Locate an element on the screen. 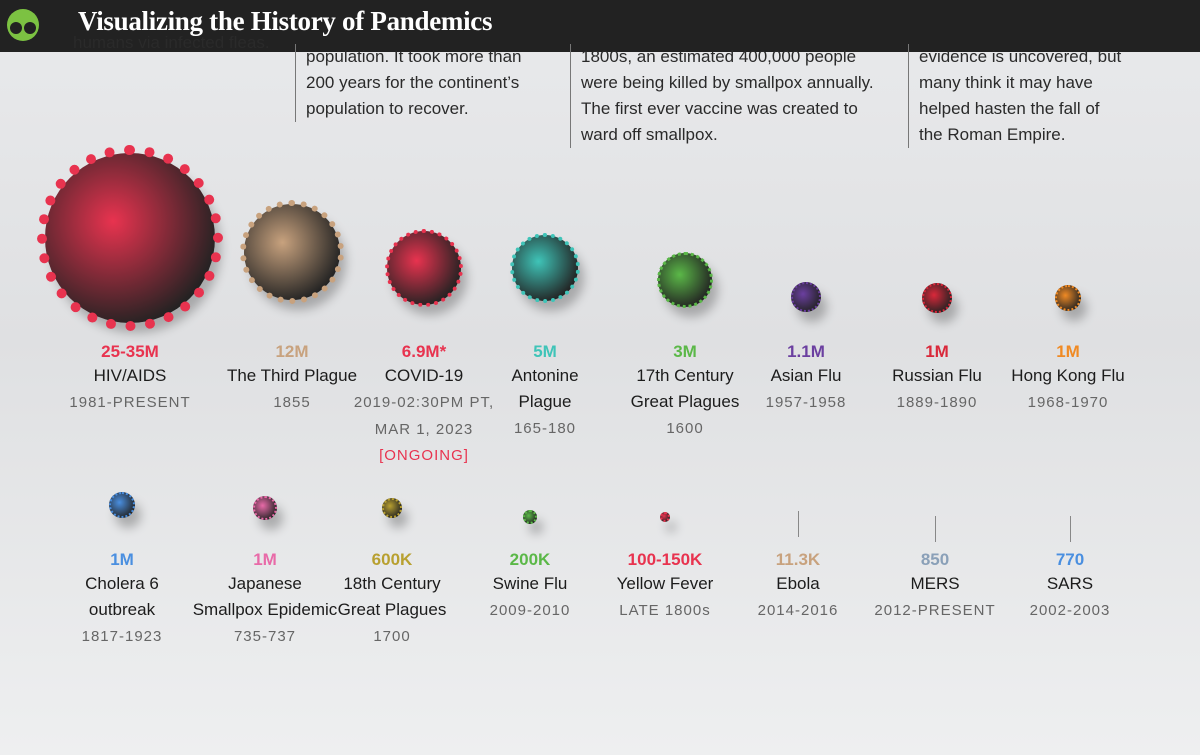  pandemic-name: Ebola is located at coordinates (798, 583).